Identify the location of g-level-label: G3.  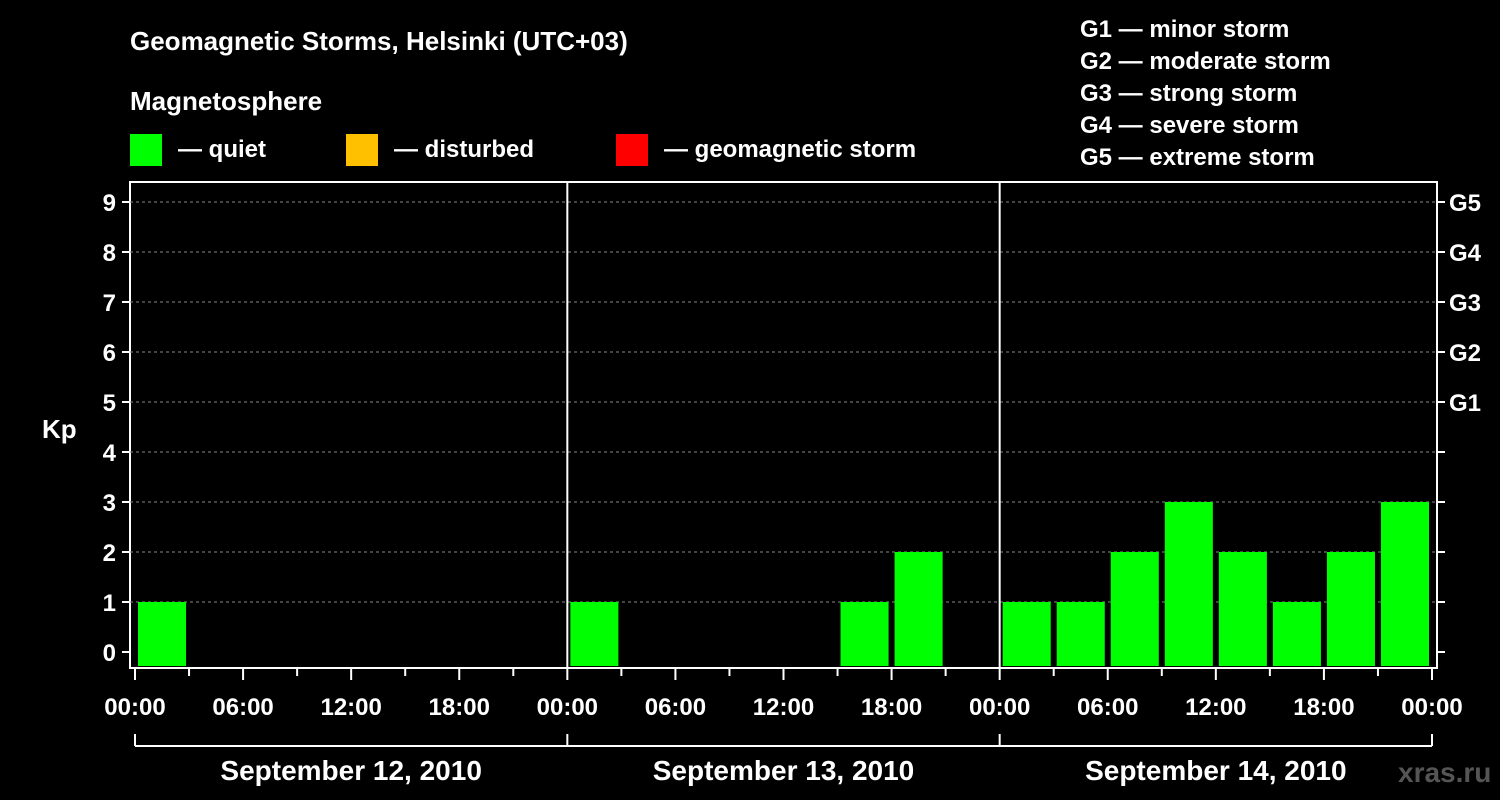
(1465, 303).